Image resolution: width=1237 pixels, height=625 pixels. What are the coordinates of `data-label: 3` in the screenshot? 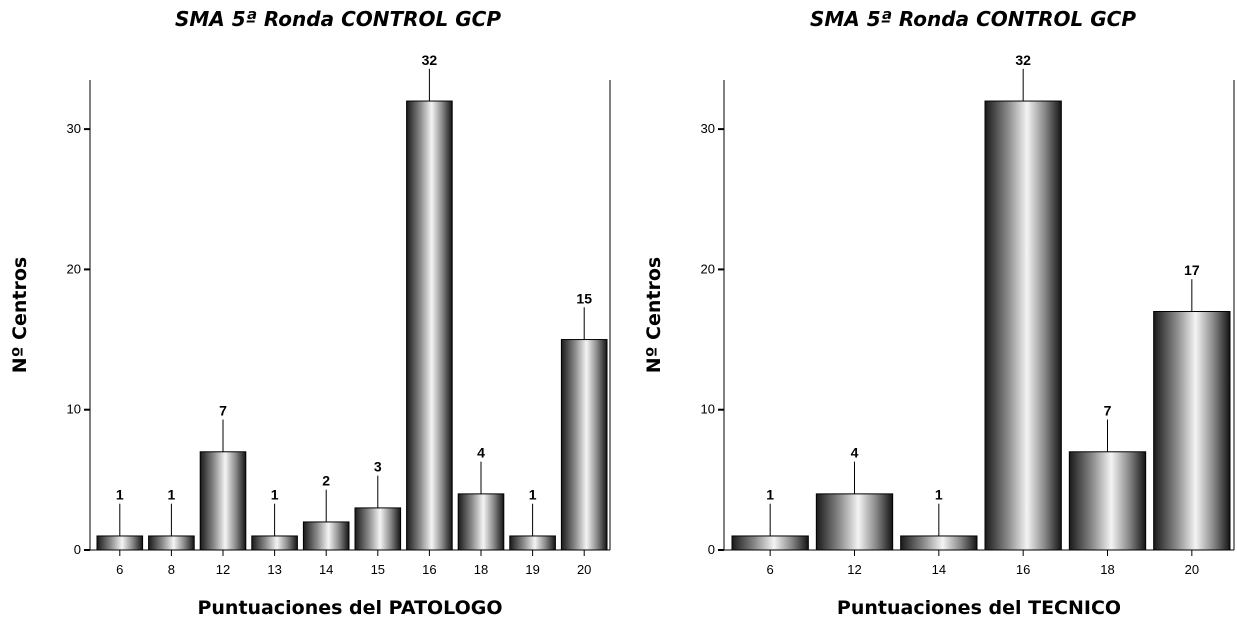 It's located at (378, 467).